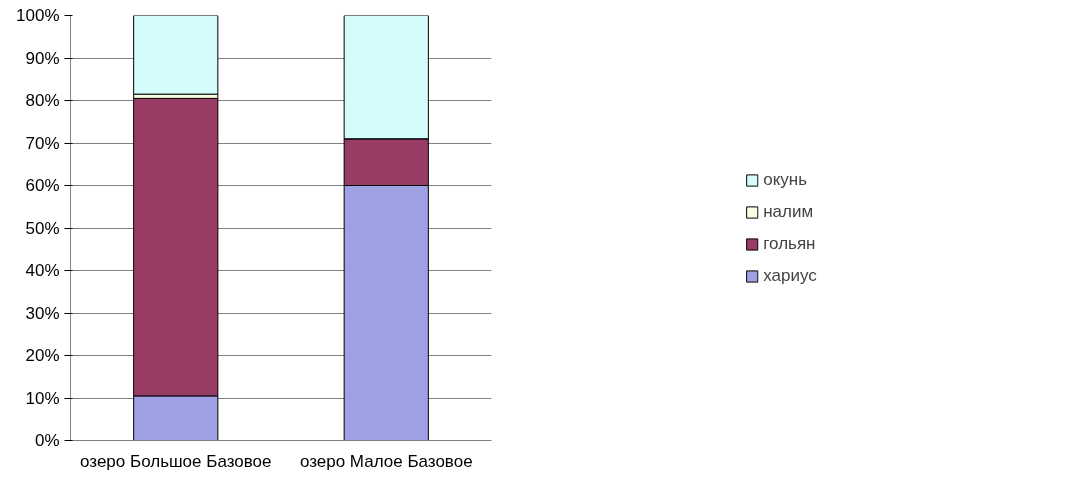 The height and width of the screenshot is (495, 1076). Describe the element at coordinates (42, 270) in the screenshot. I see `y-tick-label: 40%` at that location.